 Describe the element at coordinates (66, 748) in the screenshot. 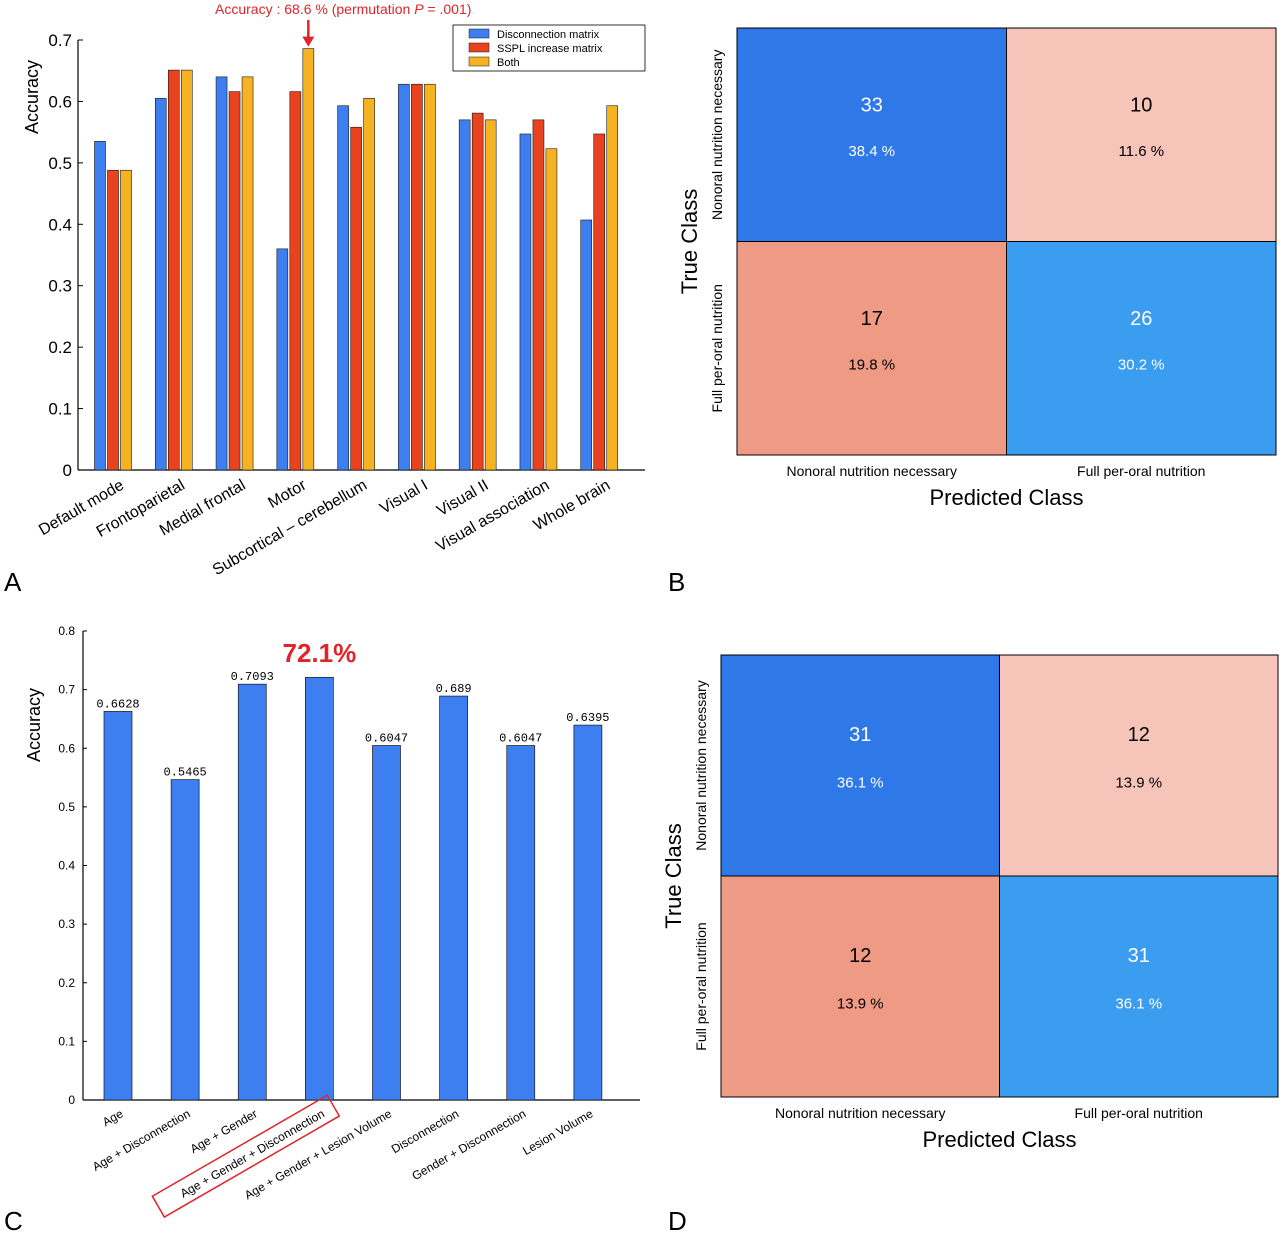

I see `c-y-tick-label: 0.6` at that location.